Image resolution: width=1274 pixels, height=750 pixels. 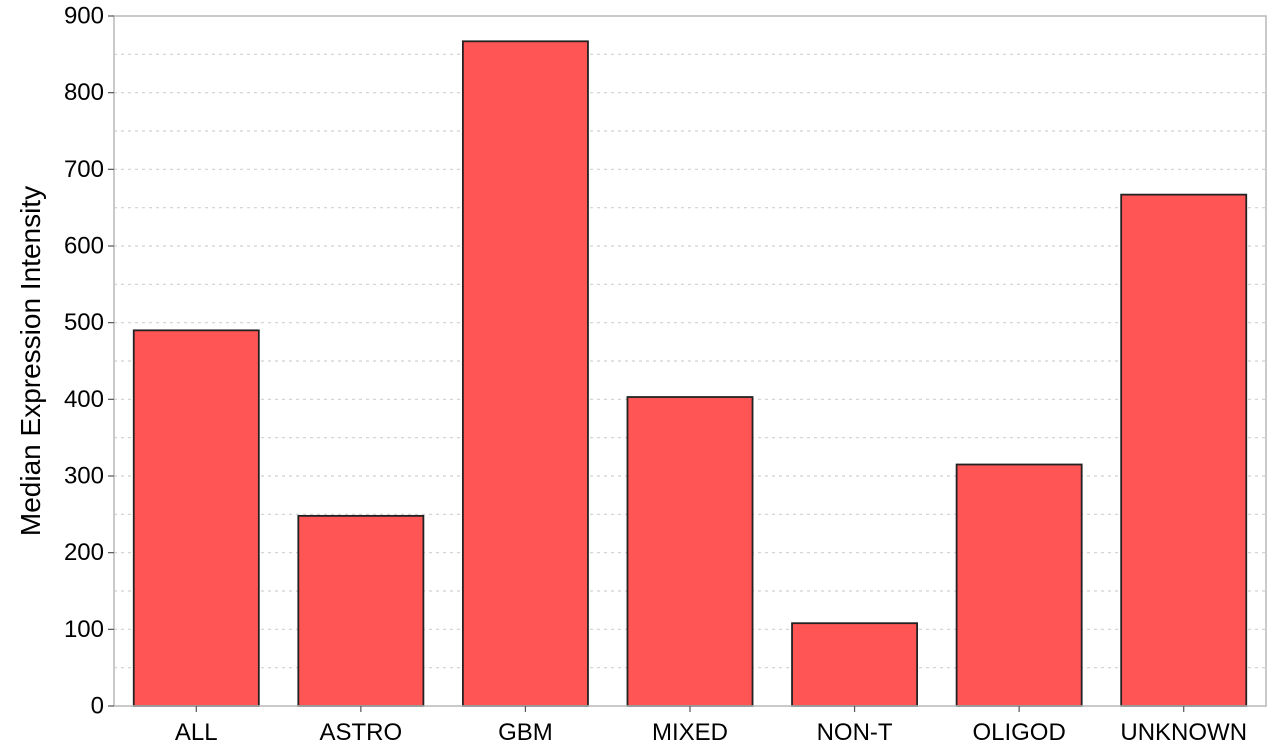 What do you see at coordinates (1184, 450) in the screenshot?
I see `bar-unknown` at bounding box center [1184, 450].